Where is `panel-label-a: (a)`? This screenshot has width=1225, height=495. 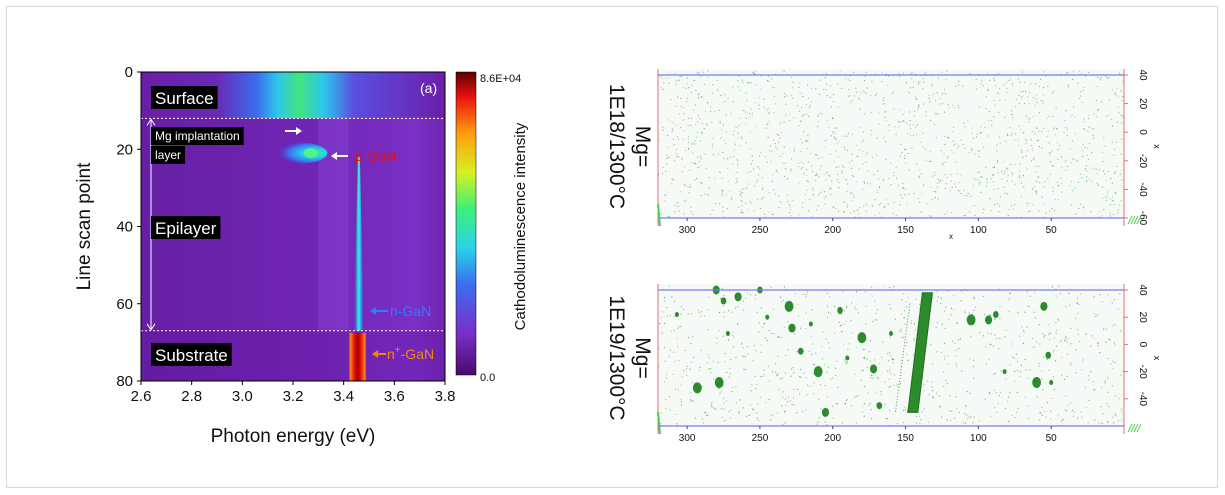 panel-label-a: (a) is located at coordinates (428, 88).